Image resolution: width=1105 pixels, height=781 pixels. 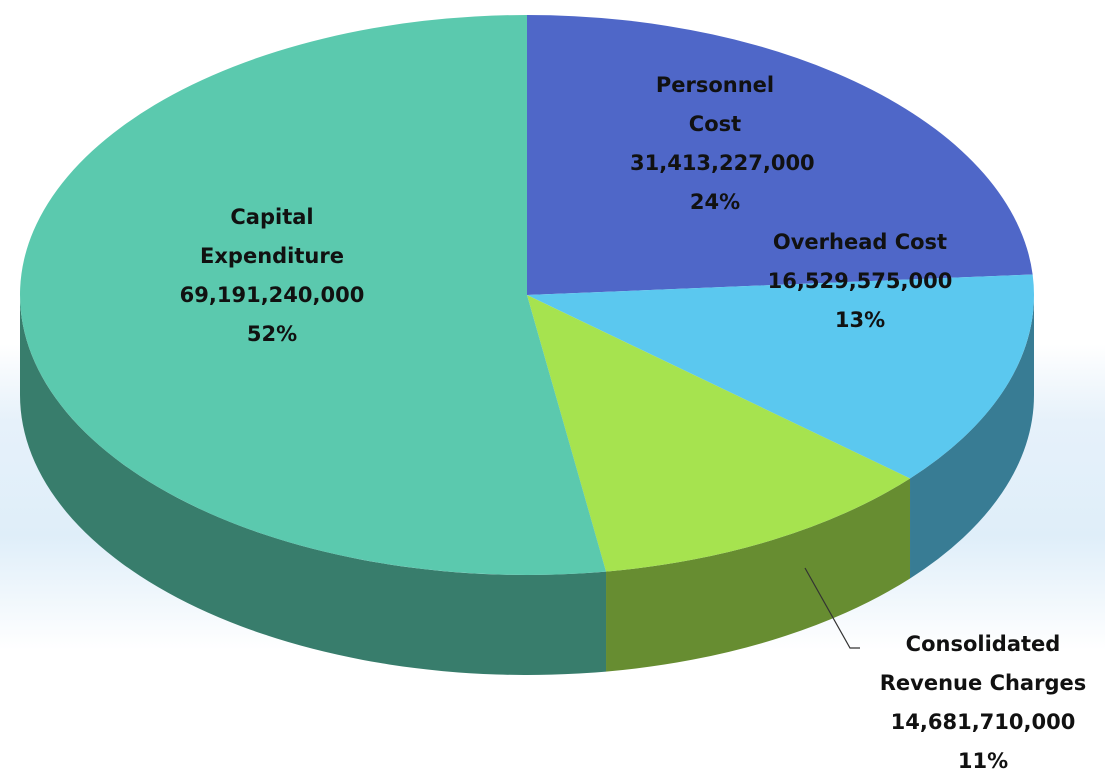 I want to click on category-label: Overhead Cost, so click(x=860, y=242).